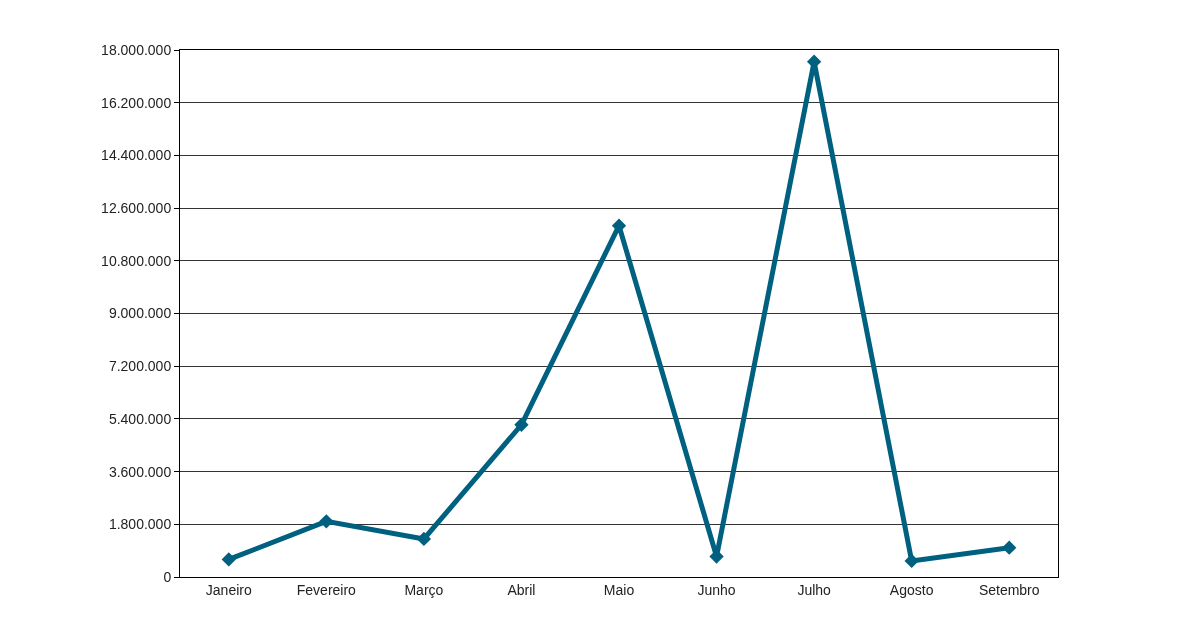 The image size is (1203, 623). I want to click on y-tick-label: 14.400.000, so click(136, 155).